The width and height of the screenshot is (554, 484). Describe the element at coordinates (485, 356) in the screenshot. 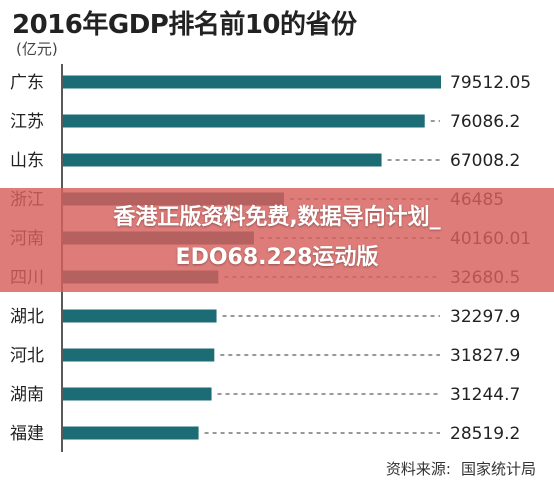

I see `value-label: 31827.9` at that location.